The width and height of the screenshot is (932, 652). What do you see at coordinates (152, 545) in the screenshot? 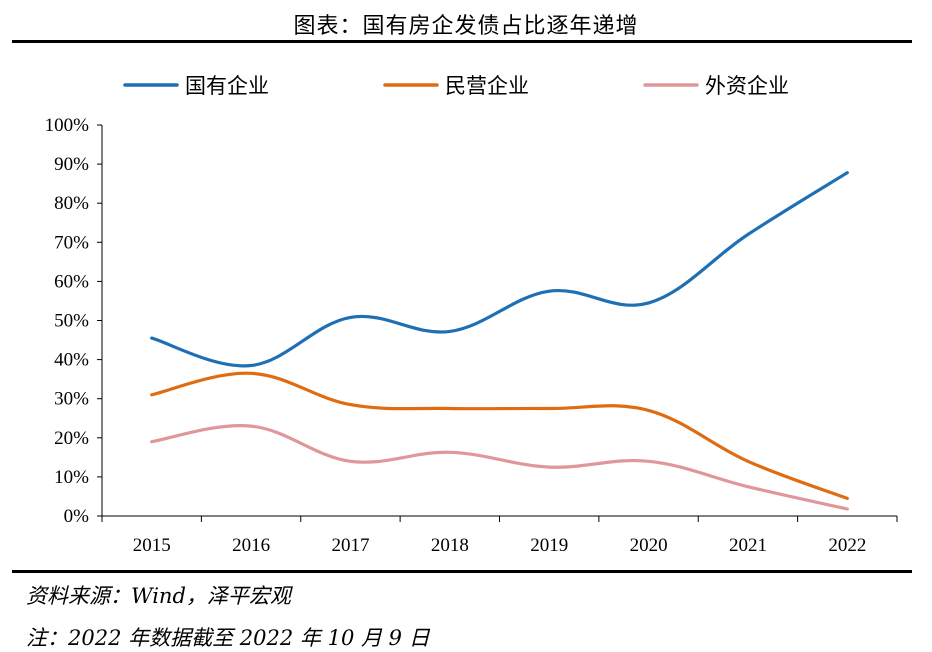
I see `x-tick-label: 2015` at bounding box center [152, 545].